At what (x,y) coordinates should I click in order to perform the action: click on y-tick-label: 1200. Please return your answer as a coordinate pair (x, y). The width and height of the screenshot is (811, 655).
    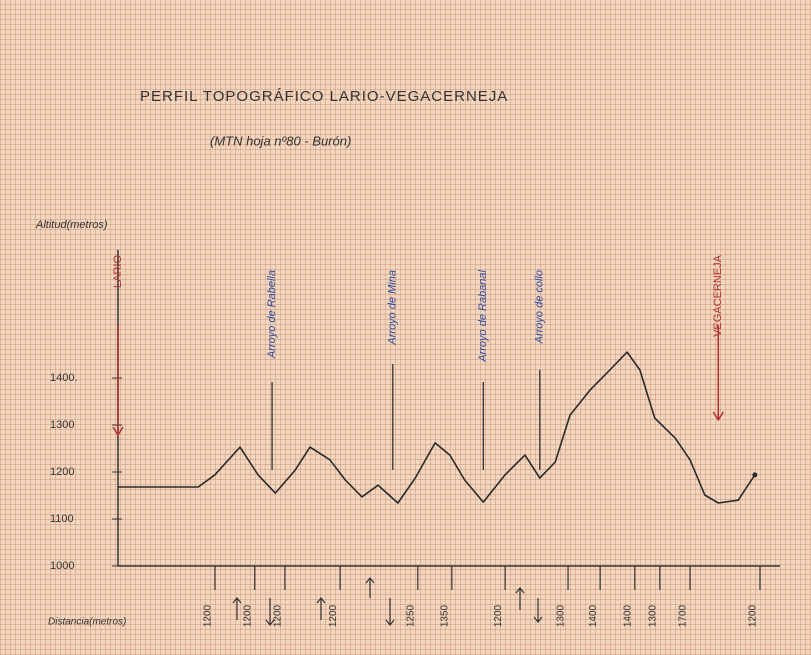
    Looking at the image, I should click on (62, 472).